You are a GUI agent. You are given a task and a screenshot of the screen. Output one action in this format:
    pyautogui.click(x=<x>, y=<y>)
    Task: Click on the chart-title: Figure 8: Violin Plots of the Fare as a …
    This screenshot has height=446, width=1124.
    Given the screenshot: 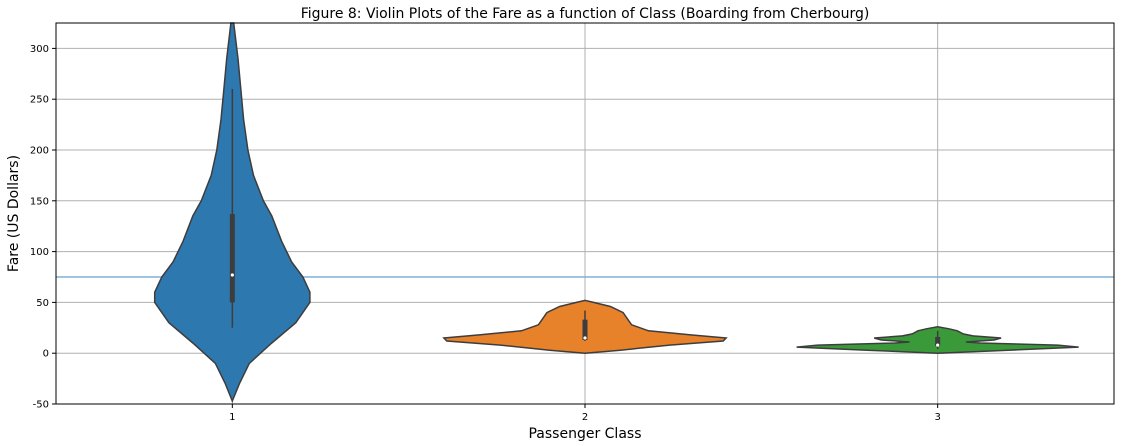 What is the action you would take?
    pyautogui.click(x=585, y=14)
    